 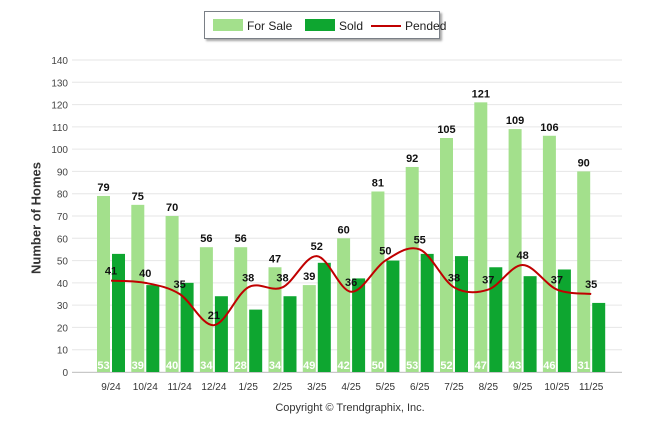 What do you see at coordinates (145, 274) in the screenshot?
I see `pended-data-label: 40` at bounding box center [145, 274].